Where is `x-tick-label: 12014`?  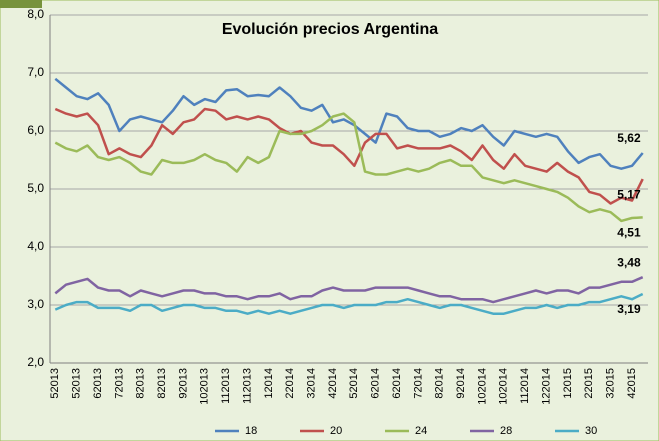
x-tick-label: 12014 is located at coordinates (269, 383).